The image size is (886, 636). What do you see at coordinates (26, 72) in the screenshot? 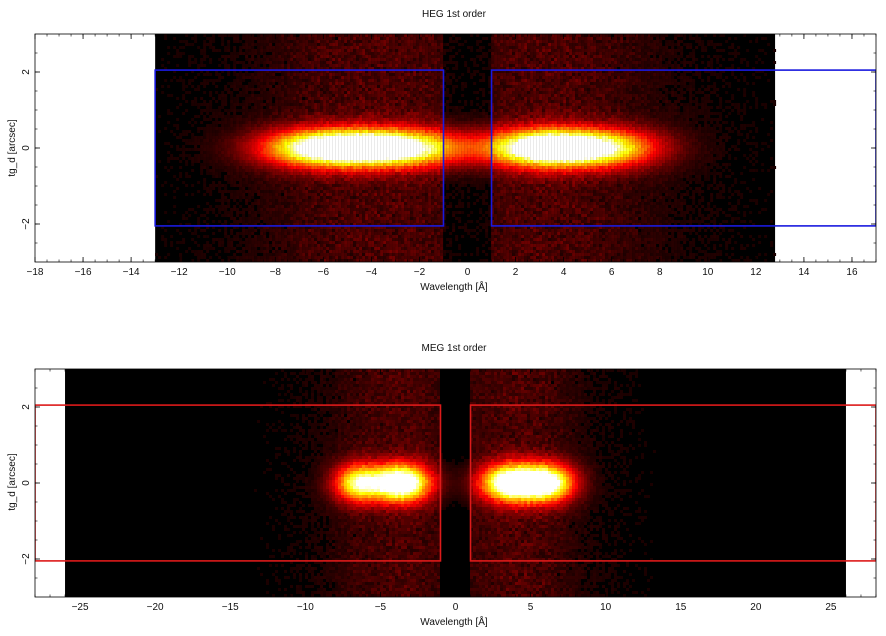
I see `heg-y-tick-label: 2` at bounding box center [26, 72].